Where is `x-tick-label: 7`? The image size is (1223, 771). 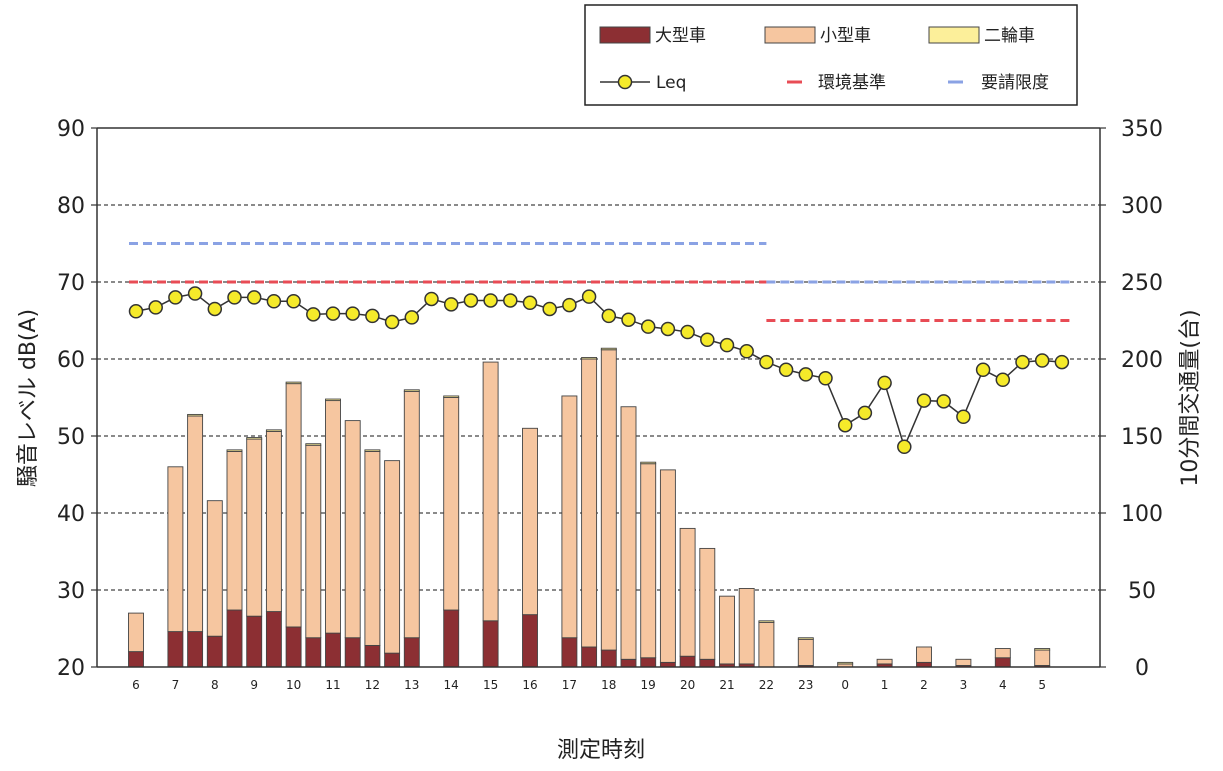
x-tick-label: 7 is located at coordinates (176, 685).